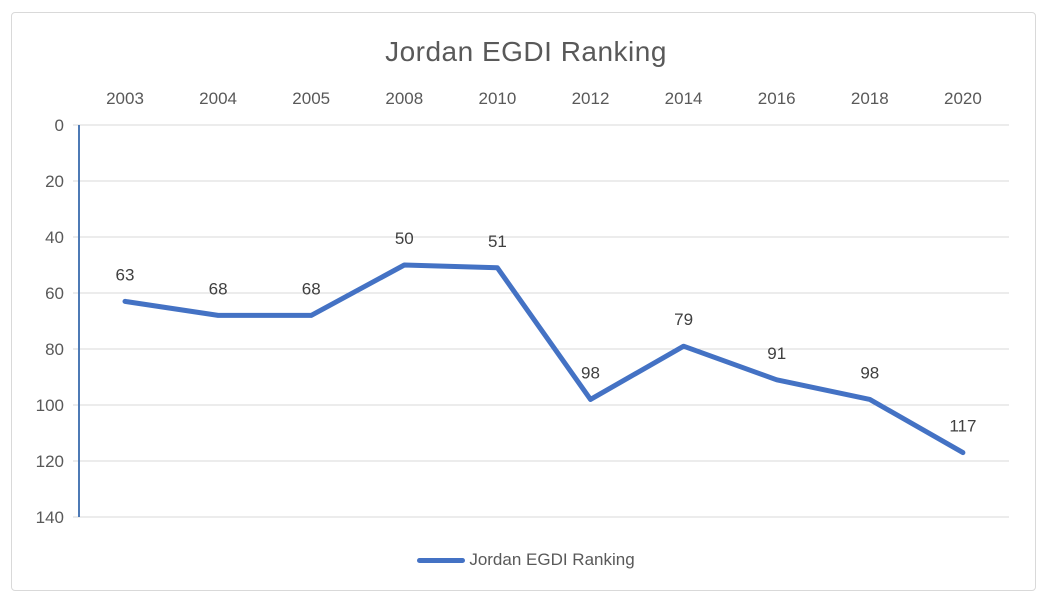 The height and width of the screenshot is (606, 1052). What do you see at coordinates (441, 560) in the screenshot?
I see `legend-line-marker` at bounding box center [441, 560].